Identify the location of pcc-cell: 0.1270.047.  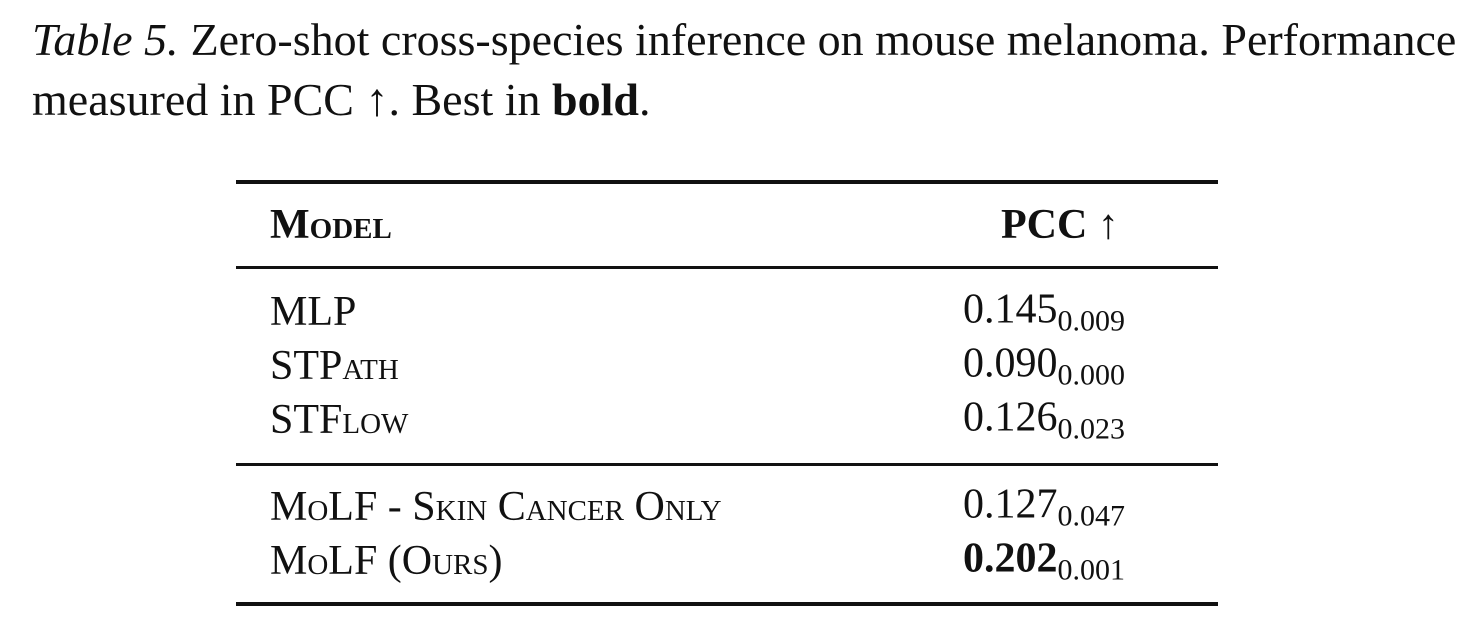
(1044, 507).